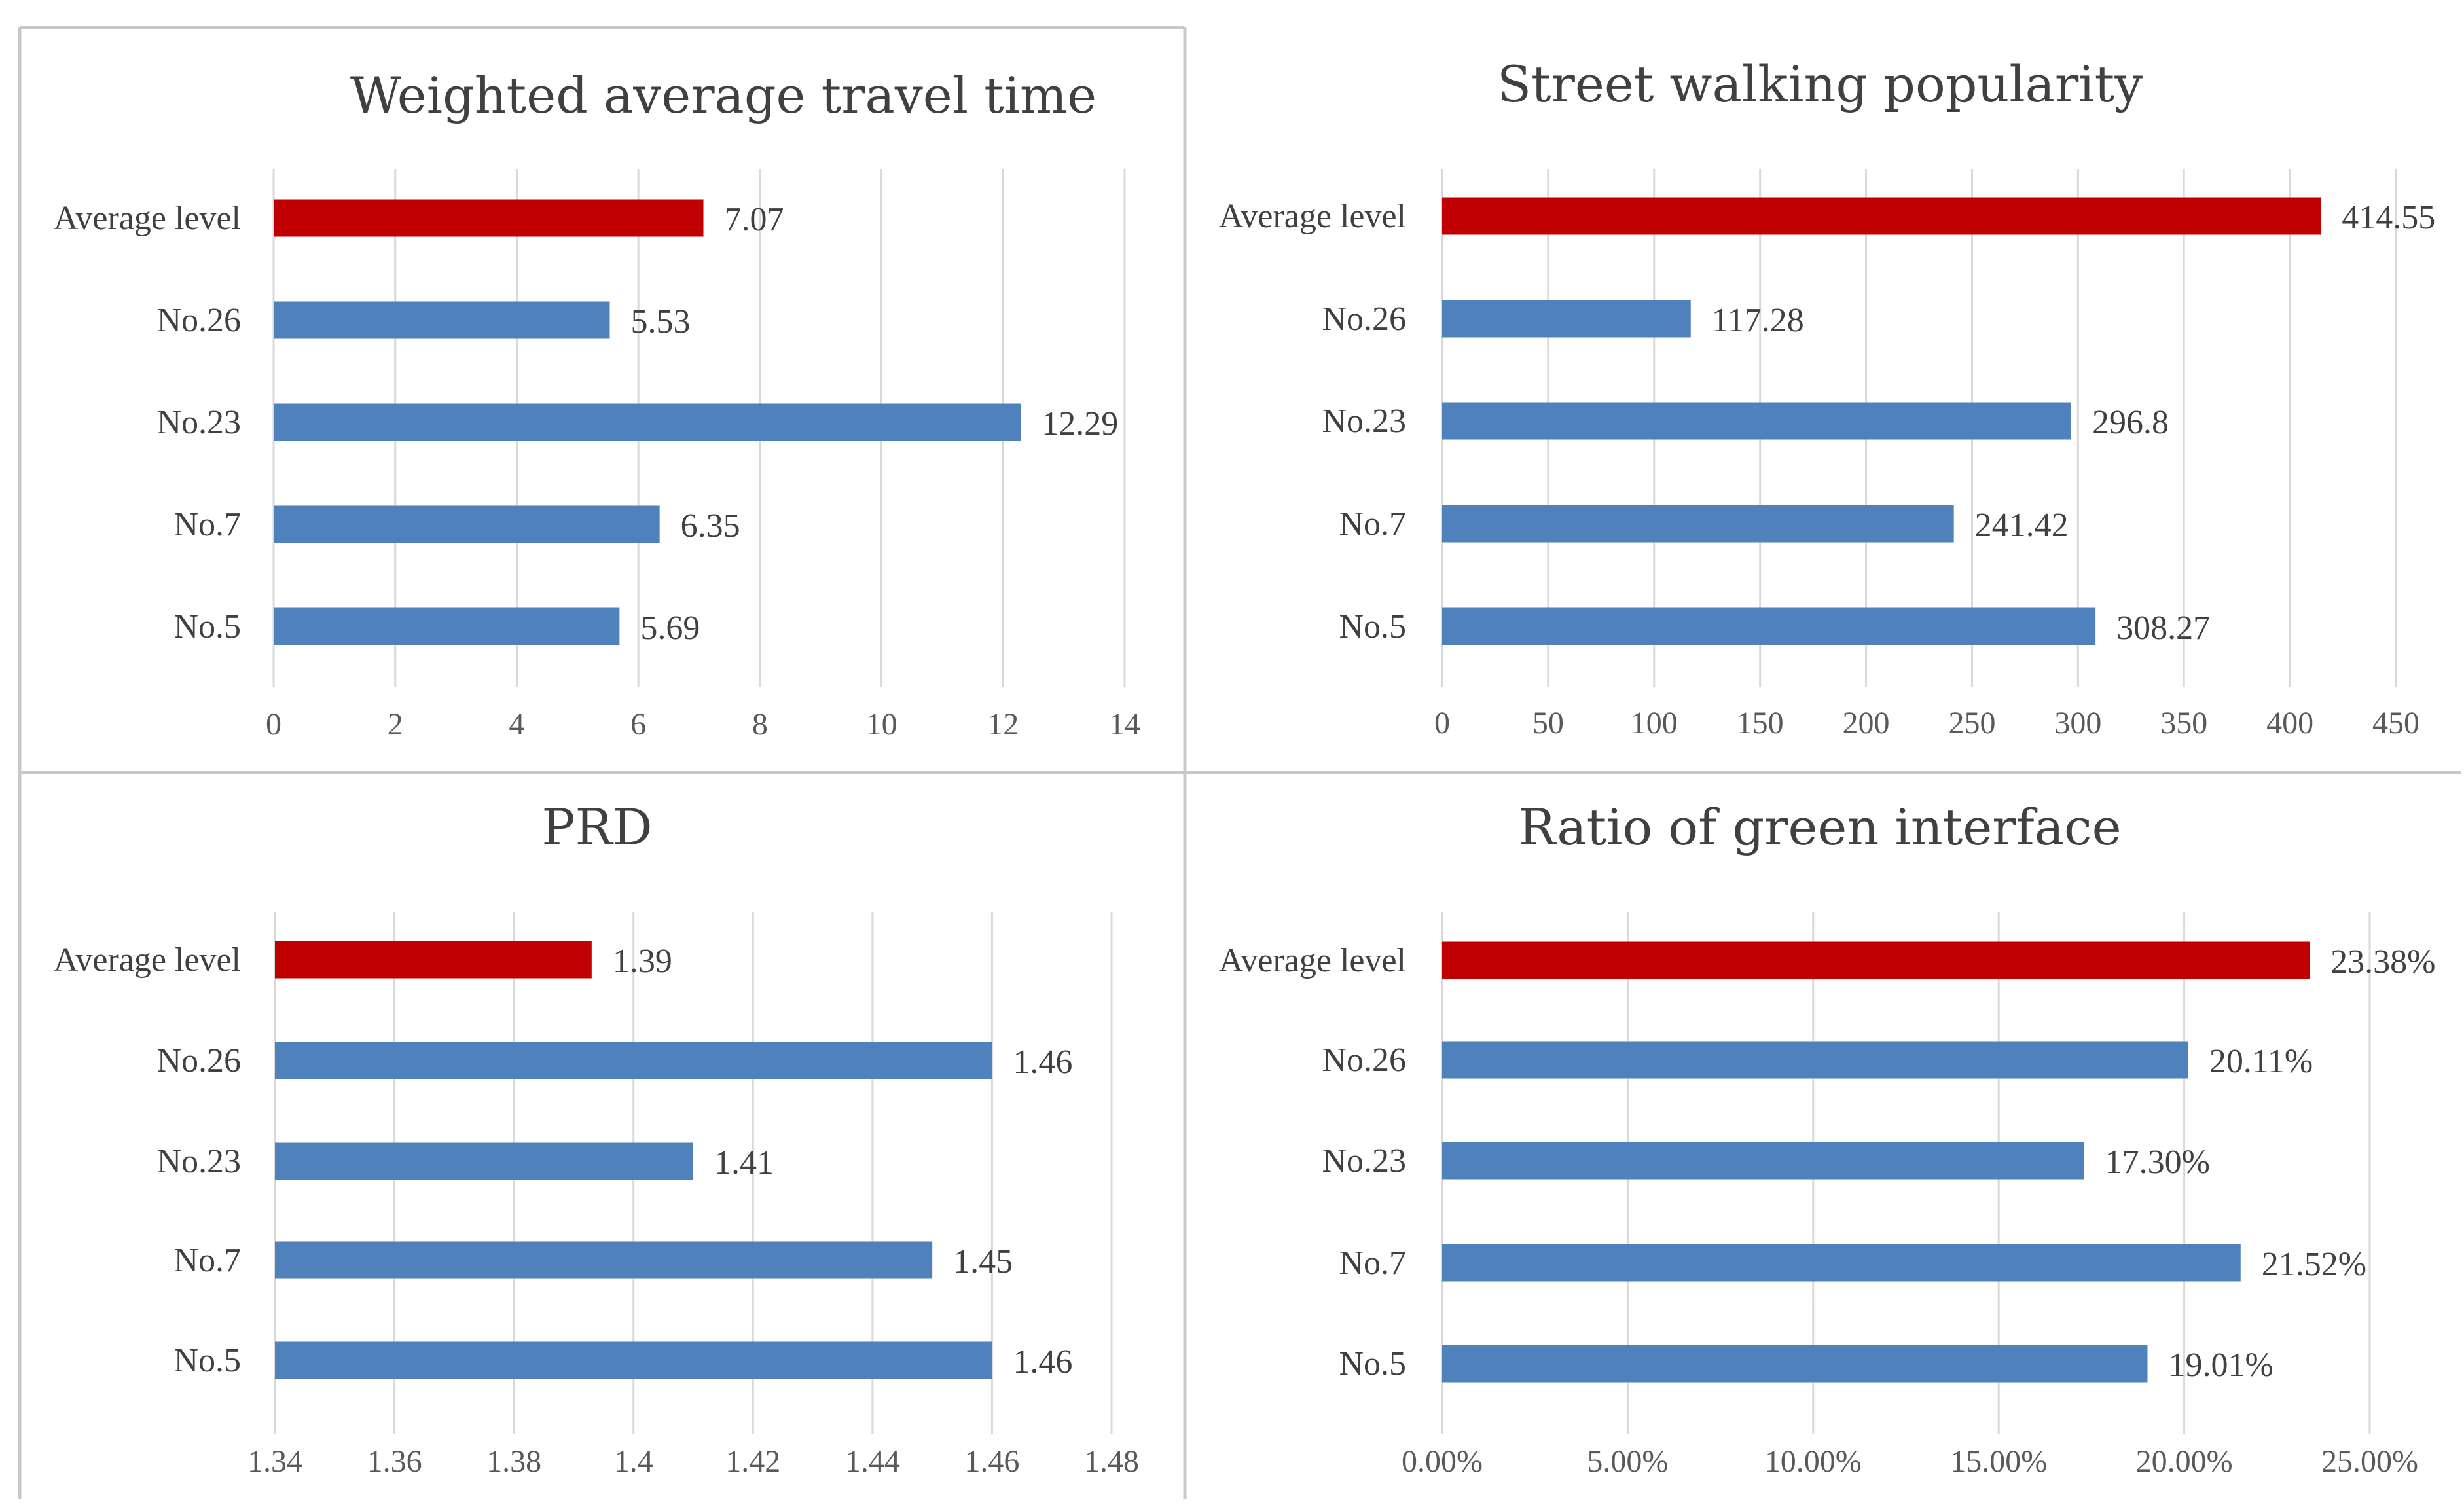  I want to click on x-tick-label: 200, so click(1866, 723).